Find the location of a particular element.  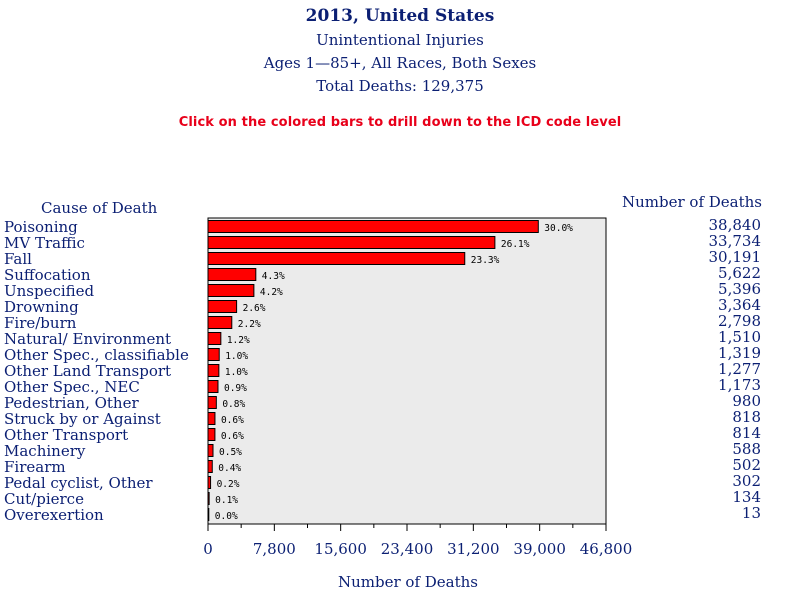

category-label: Fall is located at coordinates (18, 259).